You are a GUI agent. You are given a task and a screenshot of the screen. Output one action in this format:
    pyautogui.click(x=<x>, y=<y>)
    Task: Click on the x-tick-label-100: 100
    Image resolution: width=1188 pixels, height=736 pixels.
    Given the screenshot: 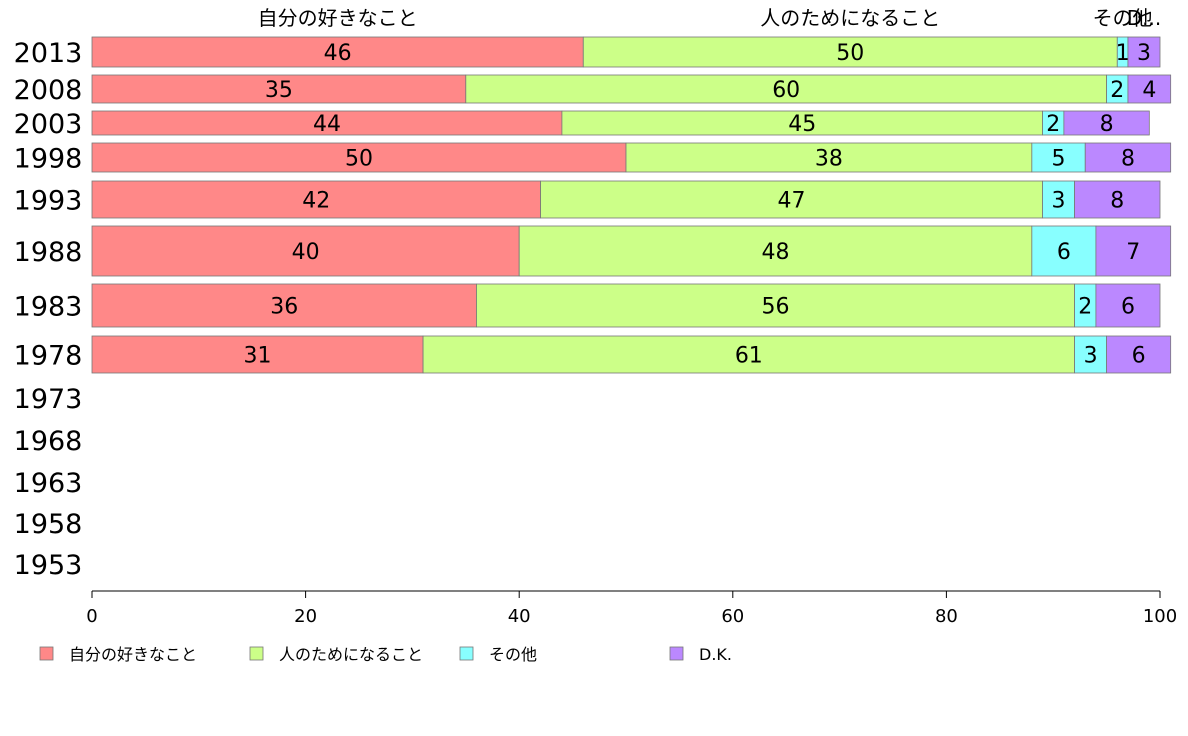 What is the action you would take?
    pyautogui.click(x=1160, y=616)
    